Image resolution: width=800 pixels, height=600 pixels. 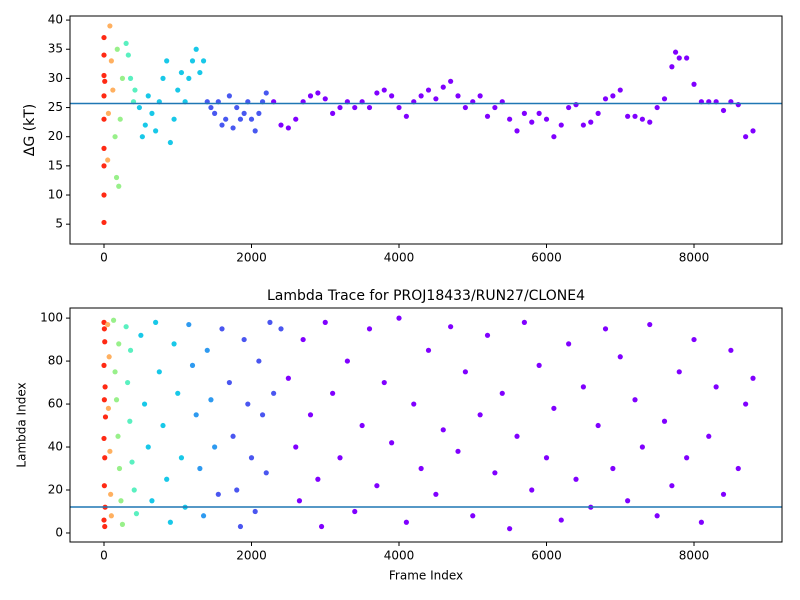 I want to click on y-tick-label: 0, so click(x=59, y=532).